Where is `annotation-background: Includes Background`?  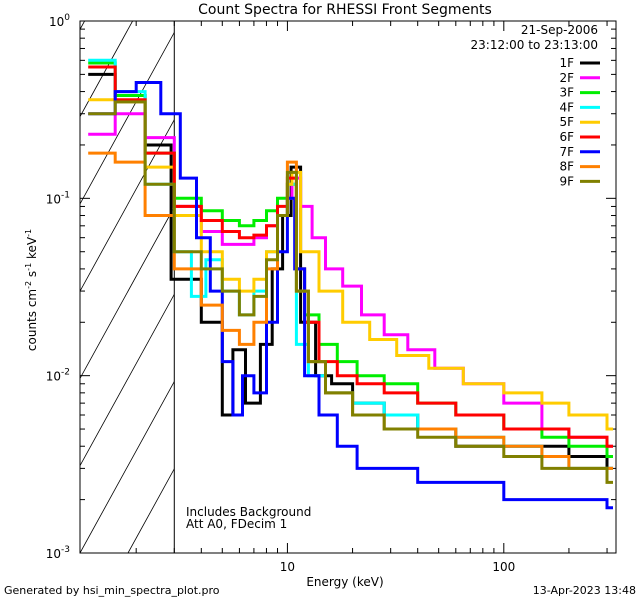 annotation-background: Includes Background is located at coordinates (248, 512).